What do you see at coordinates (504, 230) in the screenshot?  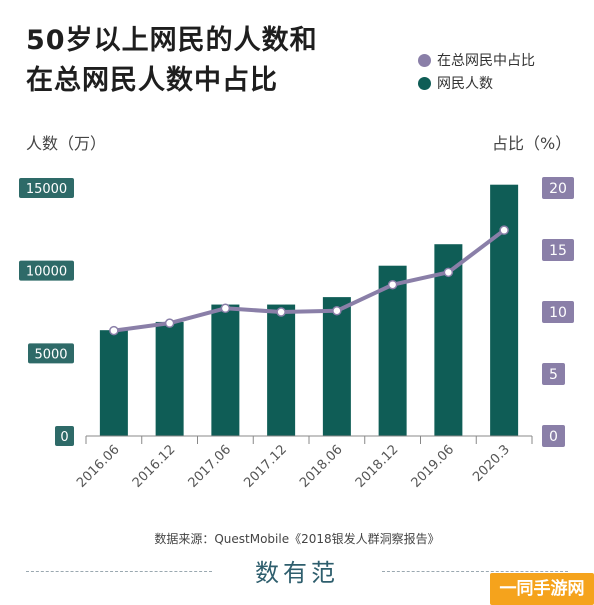 I see `ratio-point-2020.3` at bounding box center [504, 230].